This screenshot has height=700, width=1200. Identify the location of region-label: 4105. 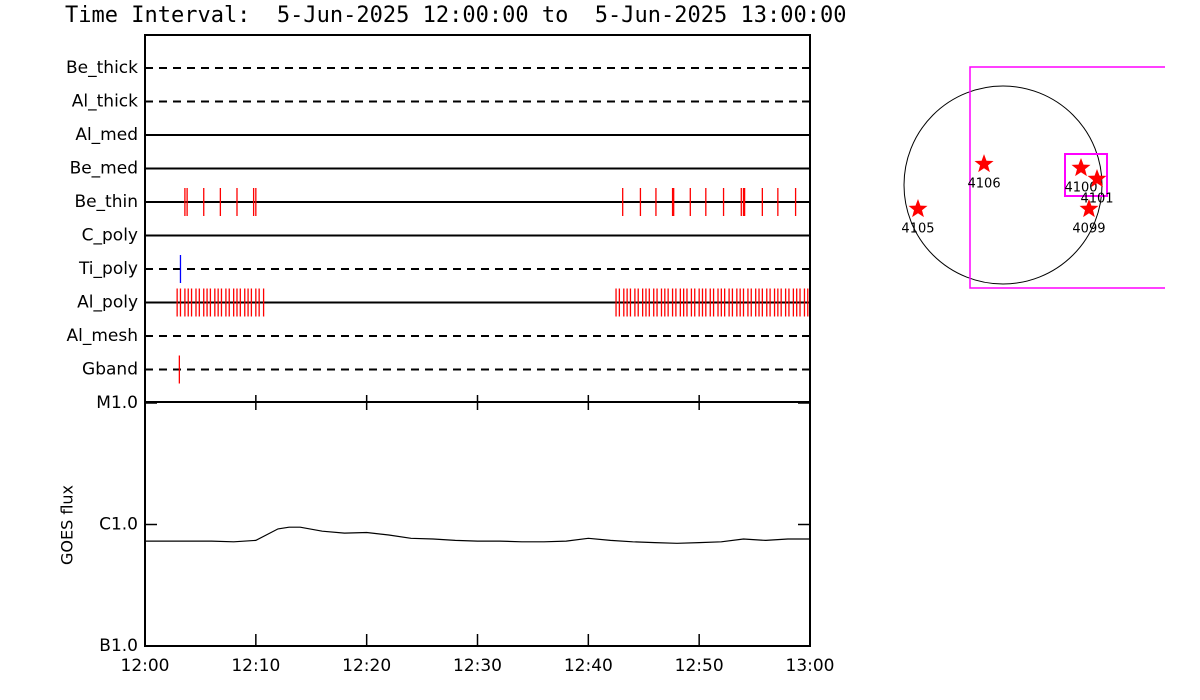
(917, 228).